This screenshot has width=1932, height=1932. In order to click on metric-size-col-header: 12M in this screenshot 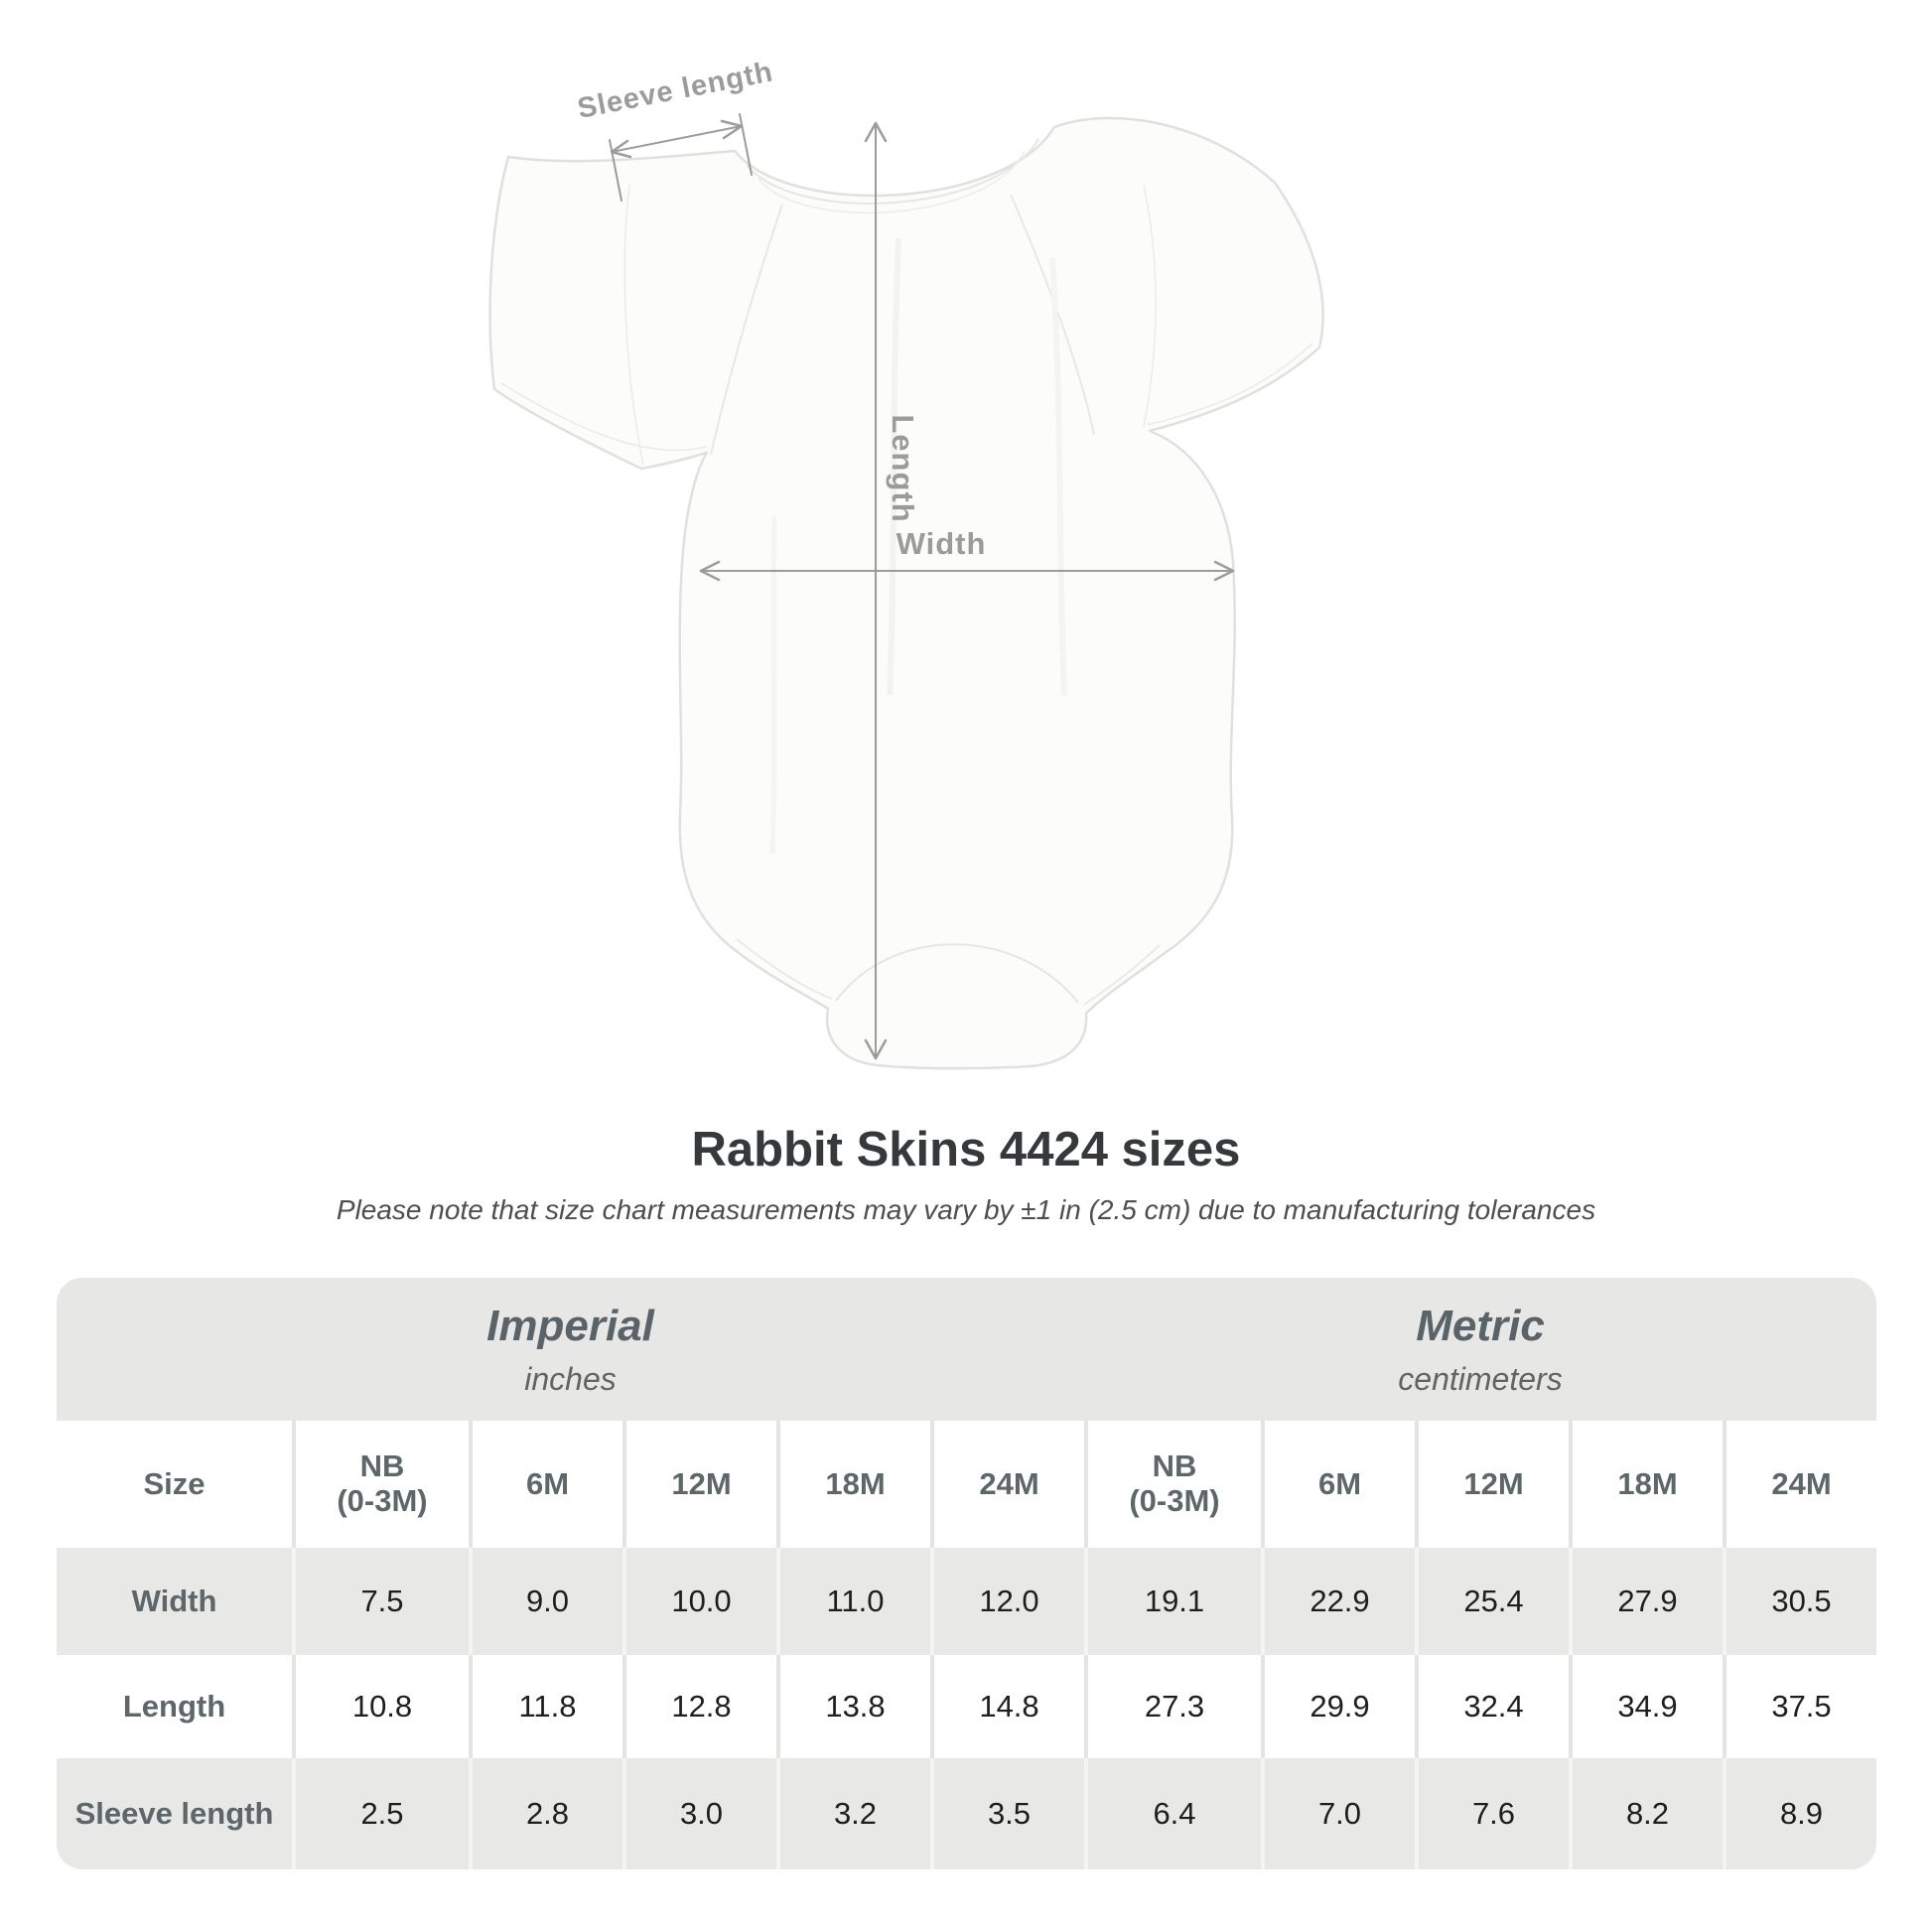, I will do `click(1492, 1485)`.